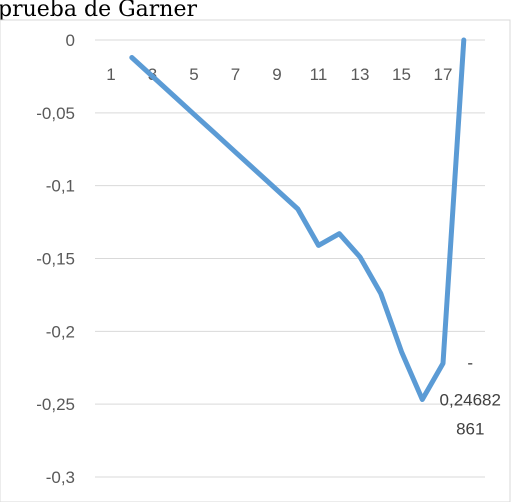 The image size is (511, 502). Describe the element at coordinates (60, 331) in the screenshot. I see `y-tick-label: -0,2` at that location.